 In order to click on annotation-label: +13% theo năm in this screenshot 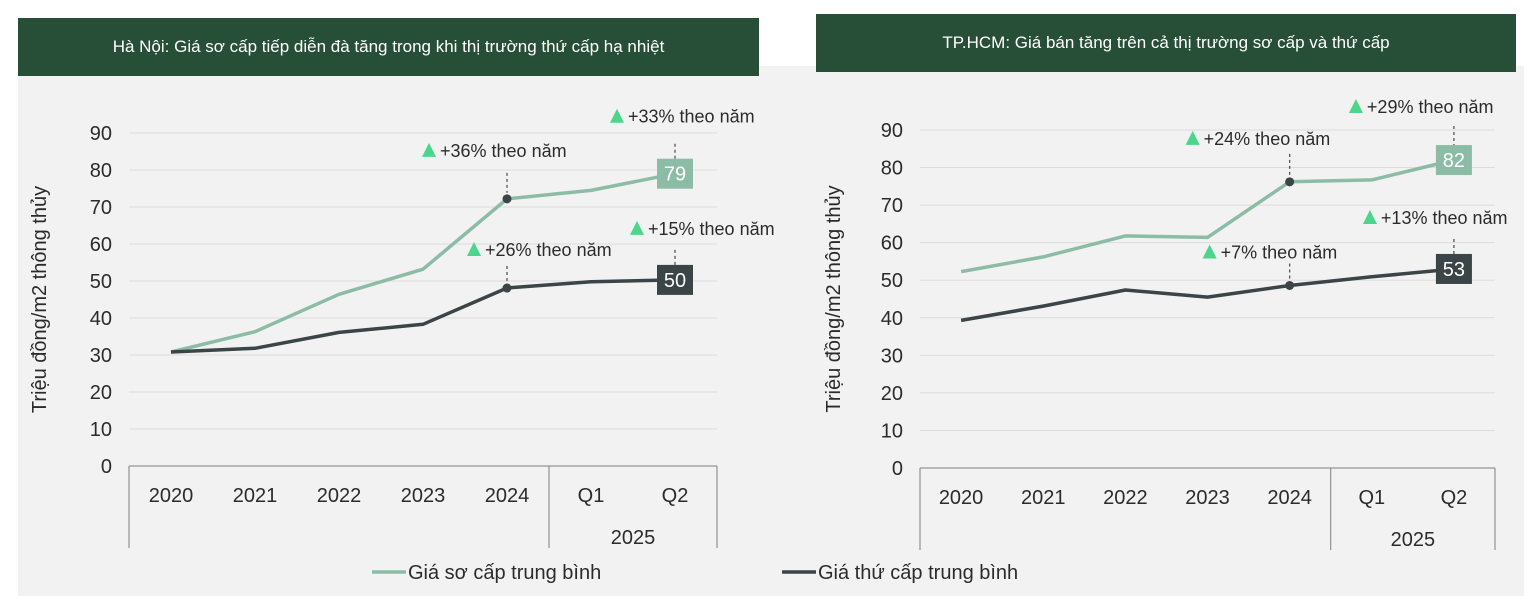, I will do `click(1444, 218)`.